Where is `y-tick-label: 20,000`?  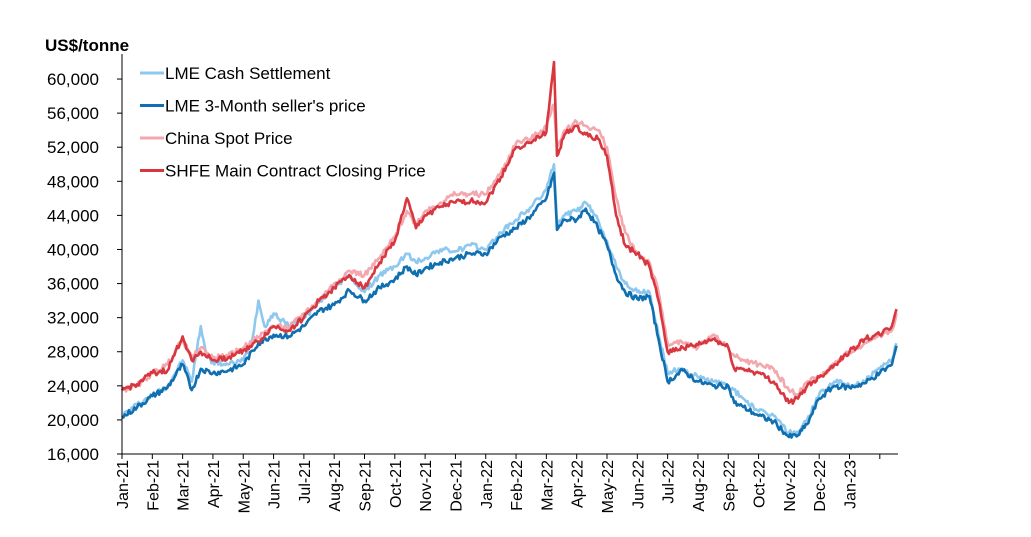 y-tick-label: 20,000 is located at coordinates (73, 420).